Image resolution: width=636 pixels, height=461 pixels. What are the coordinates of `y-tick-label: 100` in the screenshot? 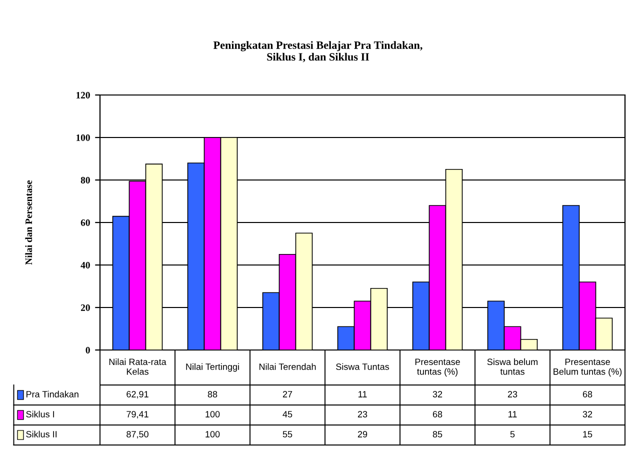 It's located at (83, 137).